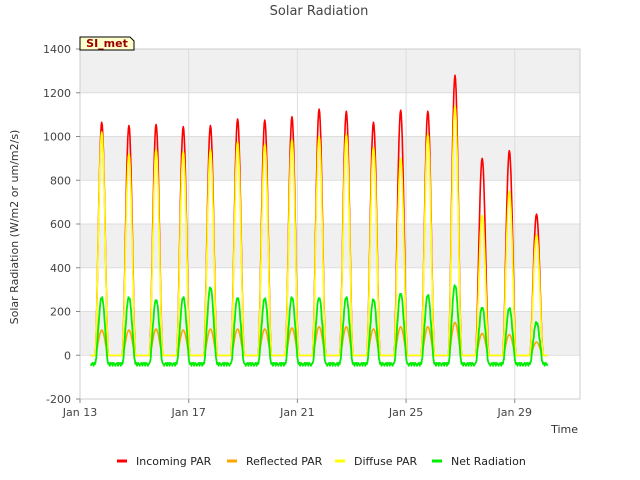 This screenshot has height=480, width=640. What do you see at coordinates (57, 137) in the screenshot?
I see `y-tick-label: 1000` at bounding box center [57, 137].